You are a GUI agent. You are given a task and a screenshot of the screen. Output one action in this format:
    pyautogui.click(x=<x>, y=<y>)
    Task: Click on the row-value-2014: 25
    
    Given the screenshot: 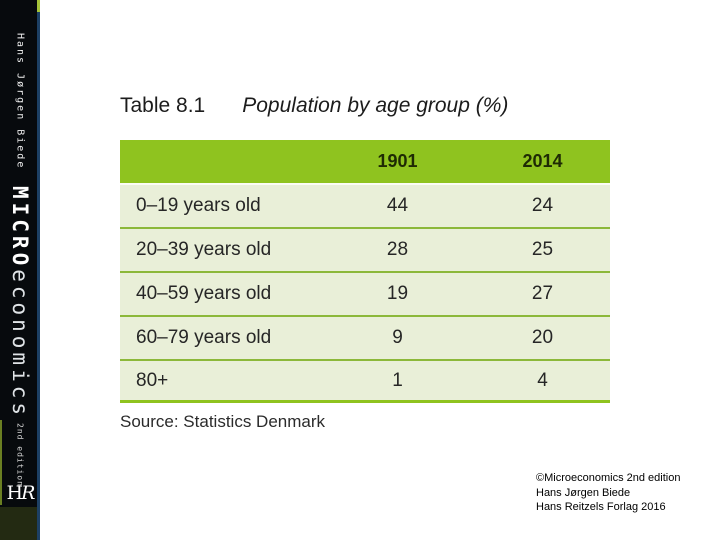 What is the action you would take?
    pyautogui.click(x=542, y=249)
    